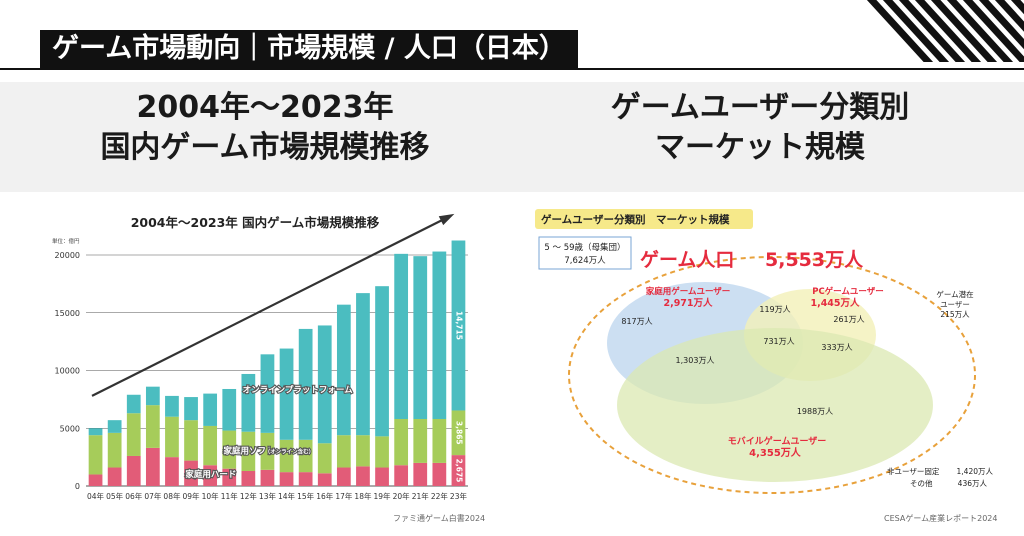 The width and height of the screenshot is (1024, 536). I want to click on x-tick-label: 12年, so click(249, 496).